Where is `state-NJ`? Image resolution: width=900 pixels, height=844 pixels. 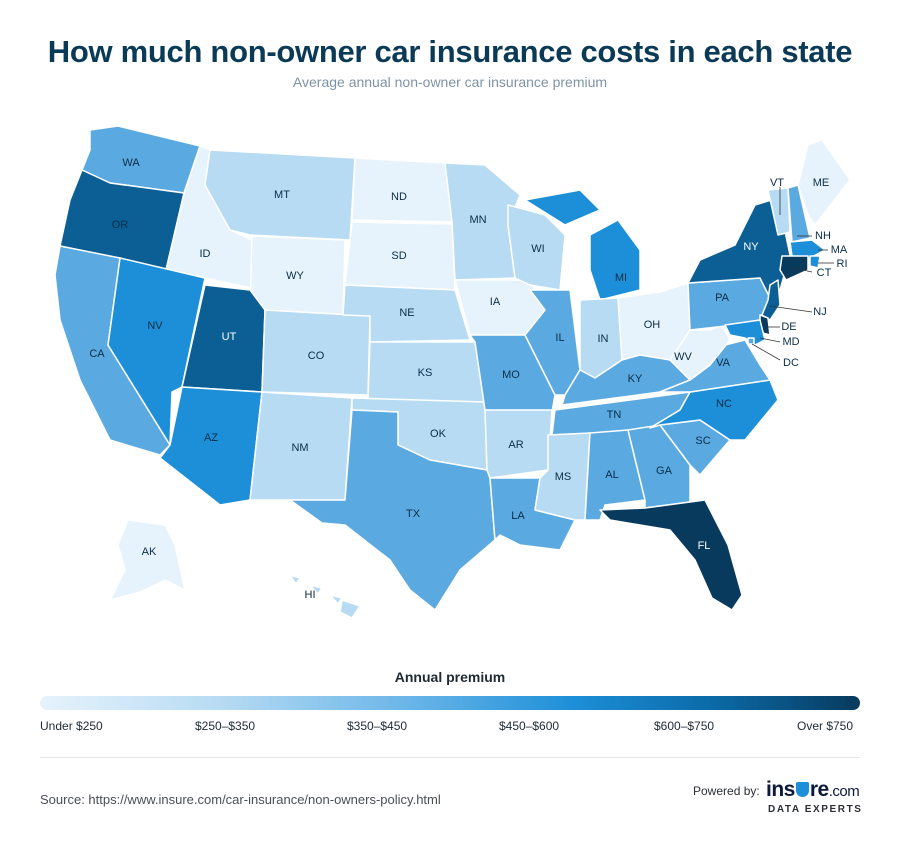
state-NJ is located at coordinates (771, 300).